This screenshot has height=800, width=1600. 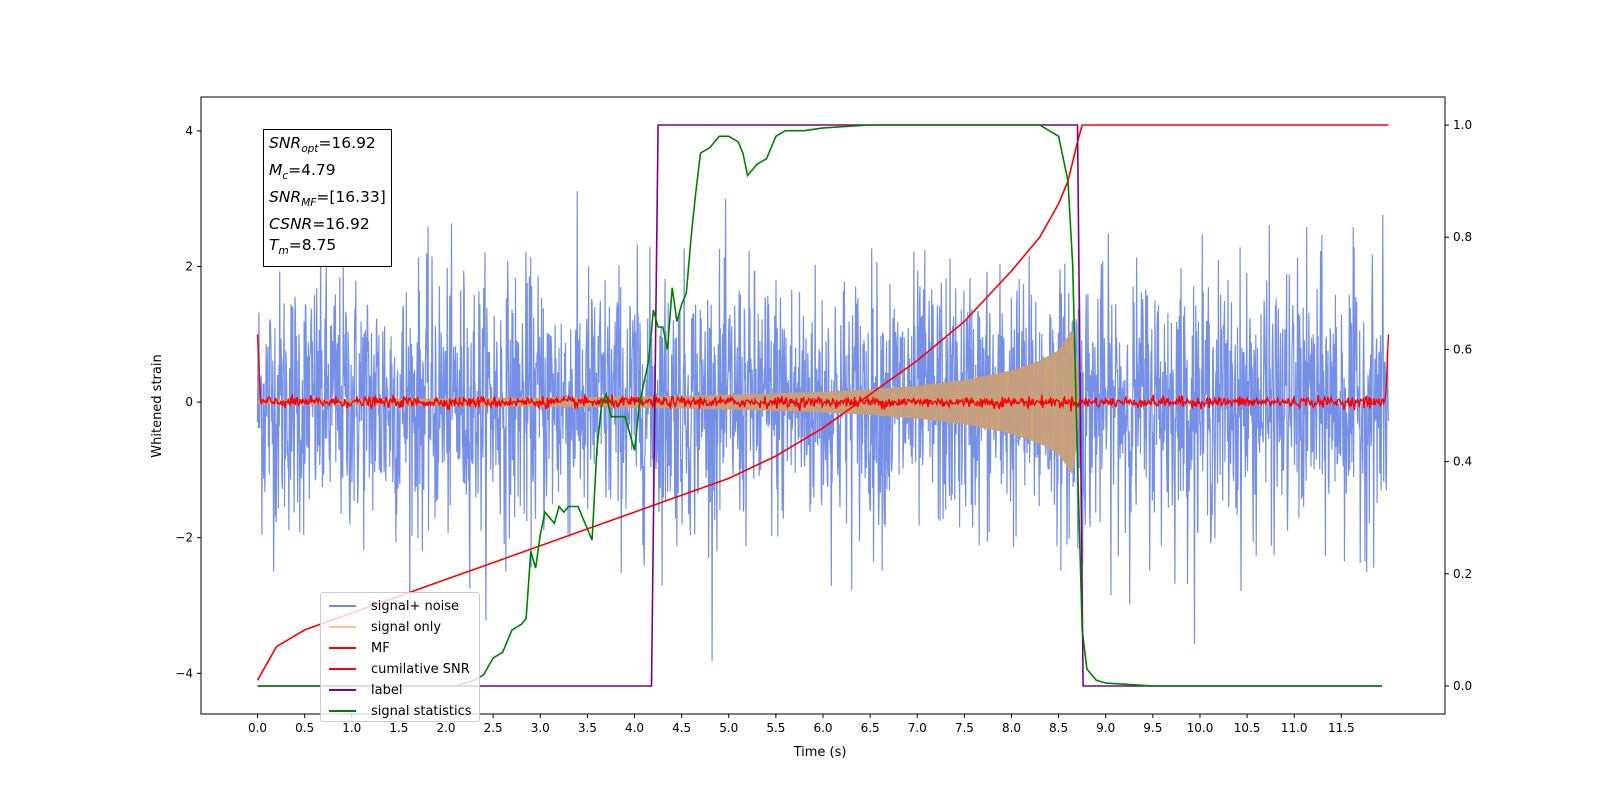 I want to click on x-tick-label: 6.5, so click(x=870, y=728).